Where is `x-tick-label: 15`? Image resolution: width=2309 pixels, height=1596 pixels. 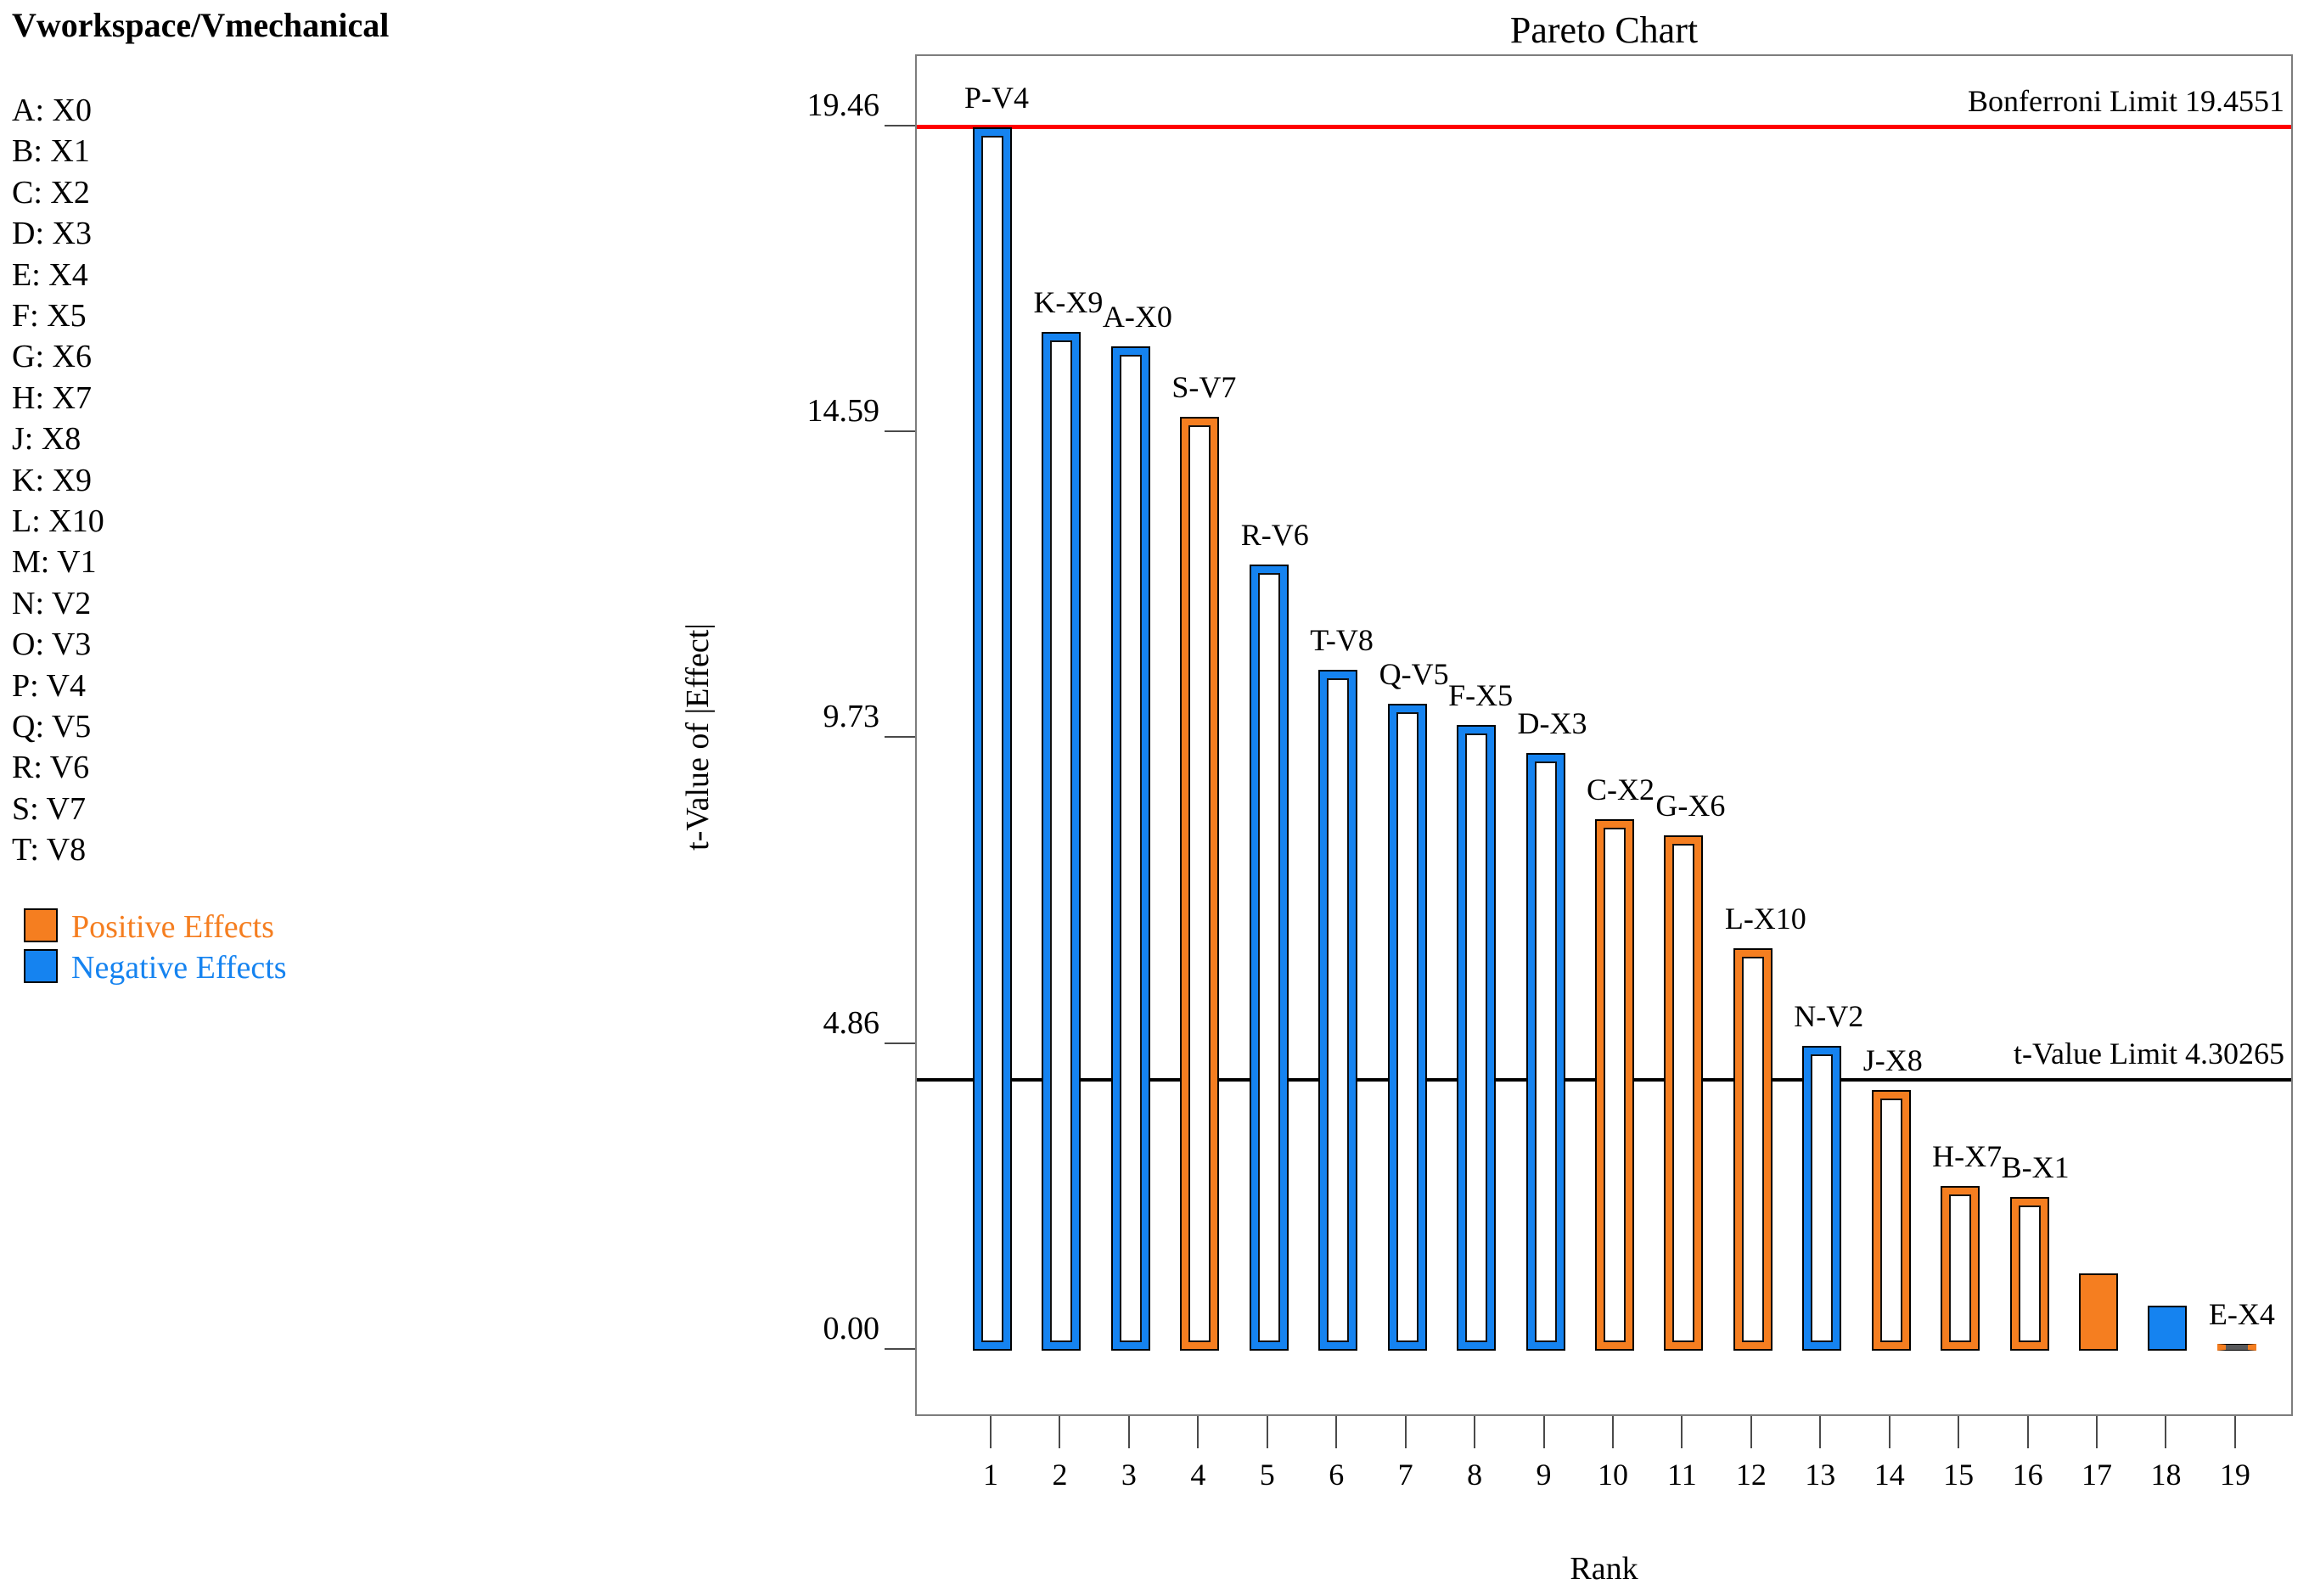
x-tick-label: 15 is located at coordinates (1959, 1475).